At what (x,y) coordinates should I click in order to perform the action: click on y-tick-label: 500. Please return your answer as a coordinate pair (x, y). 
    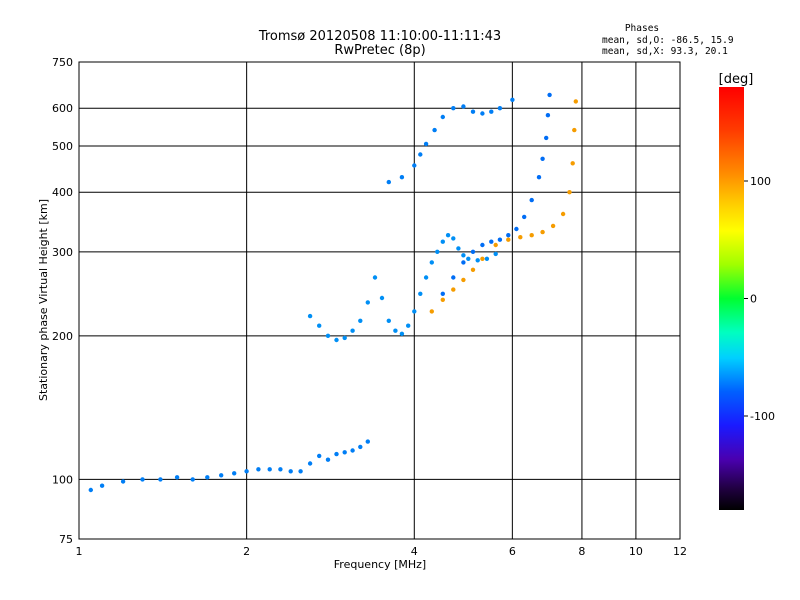
    Looking at the image, I should click on (62, 146).